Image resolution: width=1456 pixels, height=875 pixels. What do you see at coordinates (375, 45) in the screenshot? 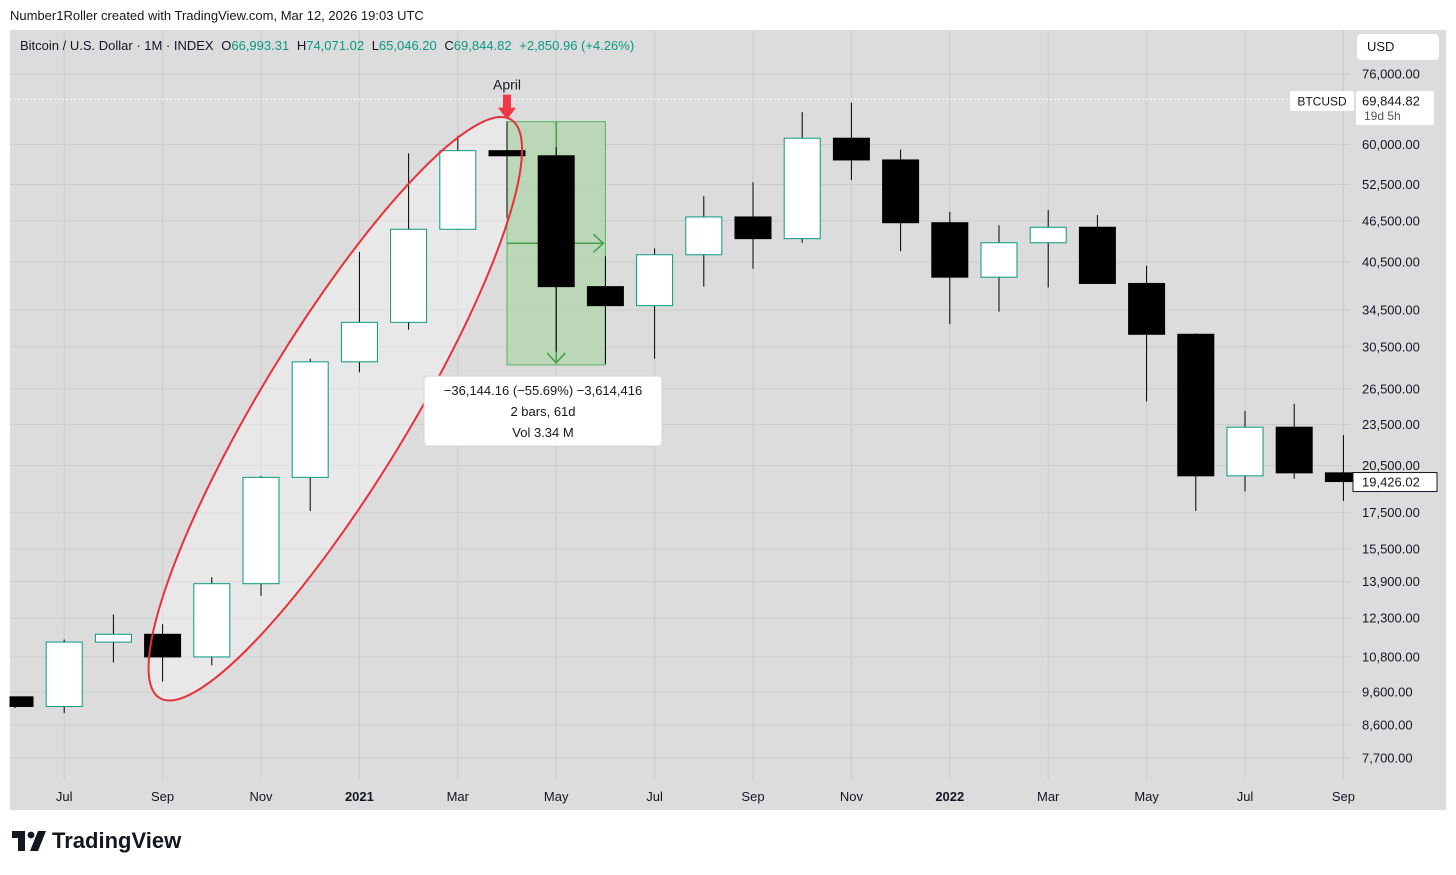
I see `legend-low-label: L` at bounding box center [375, 45].